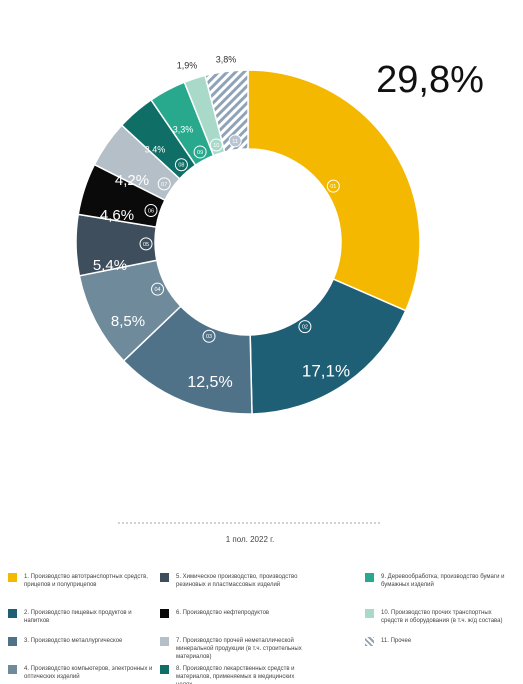  Describe the element at coordinates (396, 641) in the screenshot. I see `legend-label: 11. Прочее` at that location.